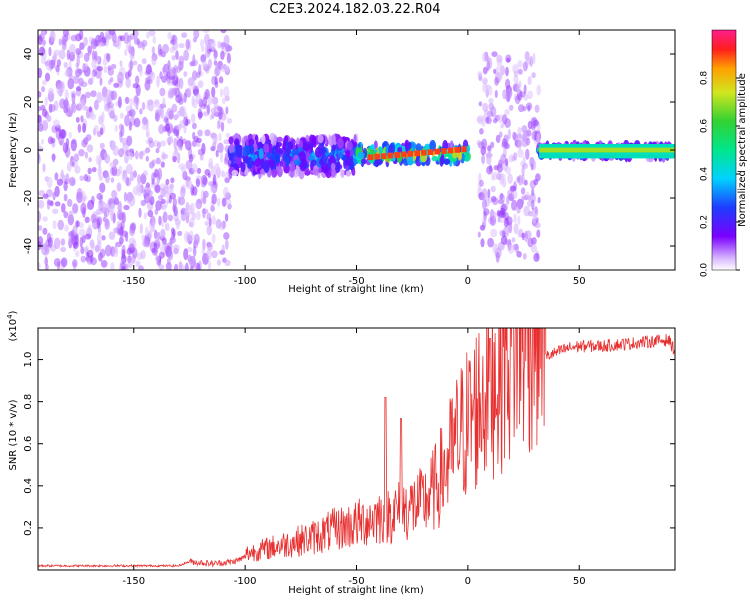 This screenshot has height=604, width=750. Describe the element at coordinates (579, 281) in the screenshot. I see `x-tick-label: 50` at that location.